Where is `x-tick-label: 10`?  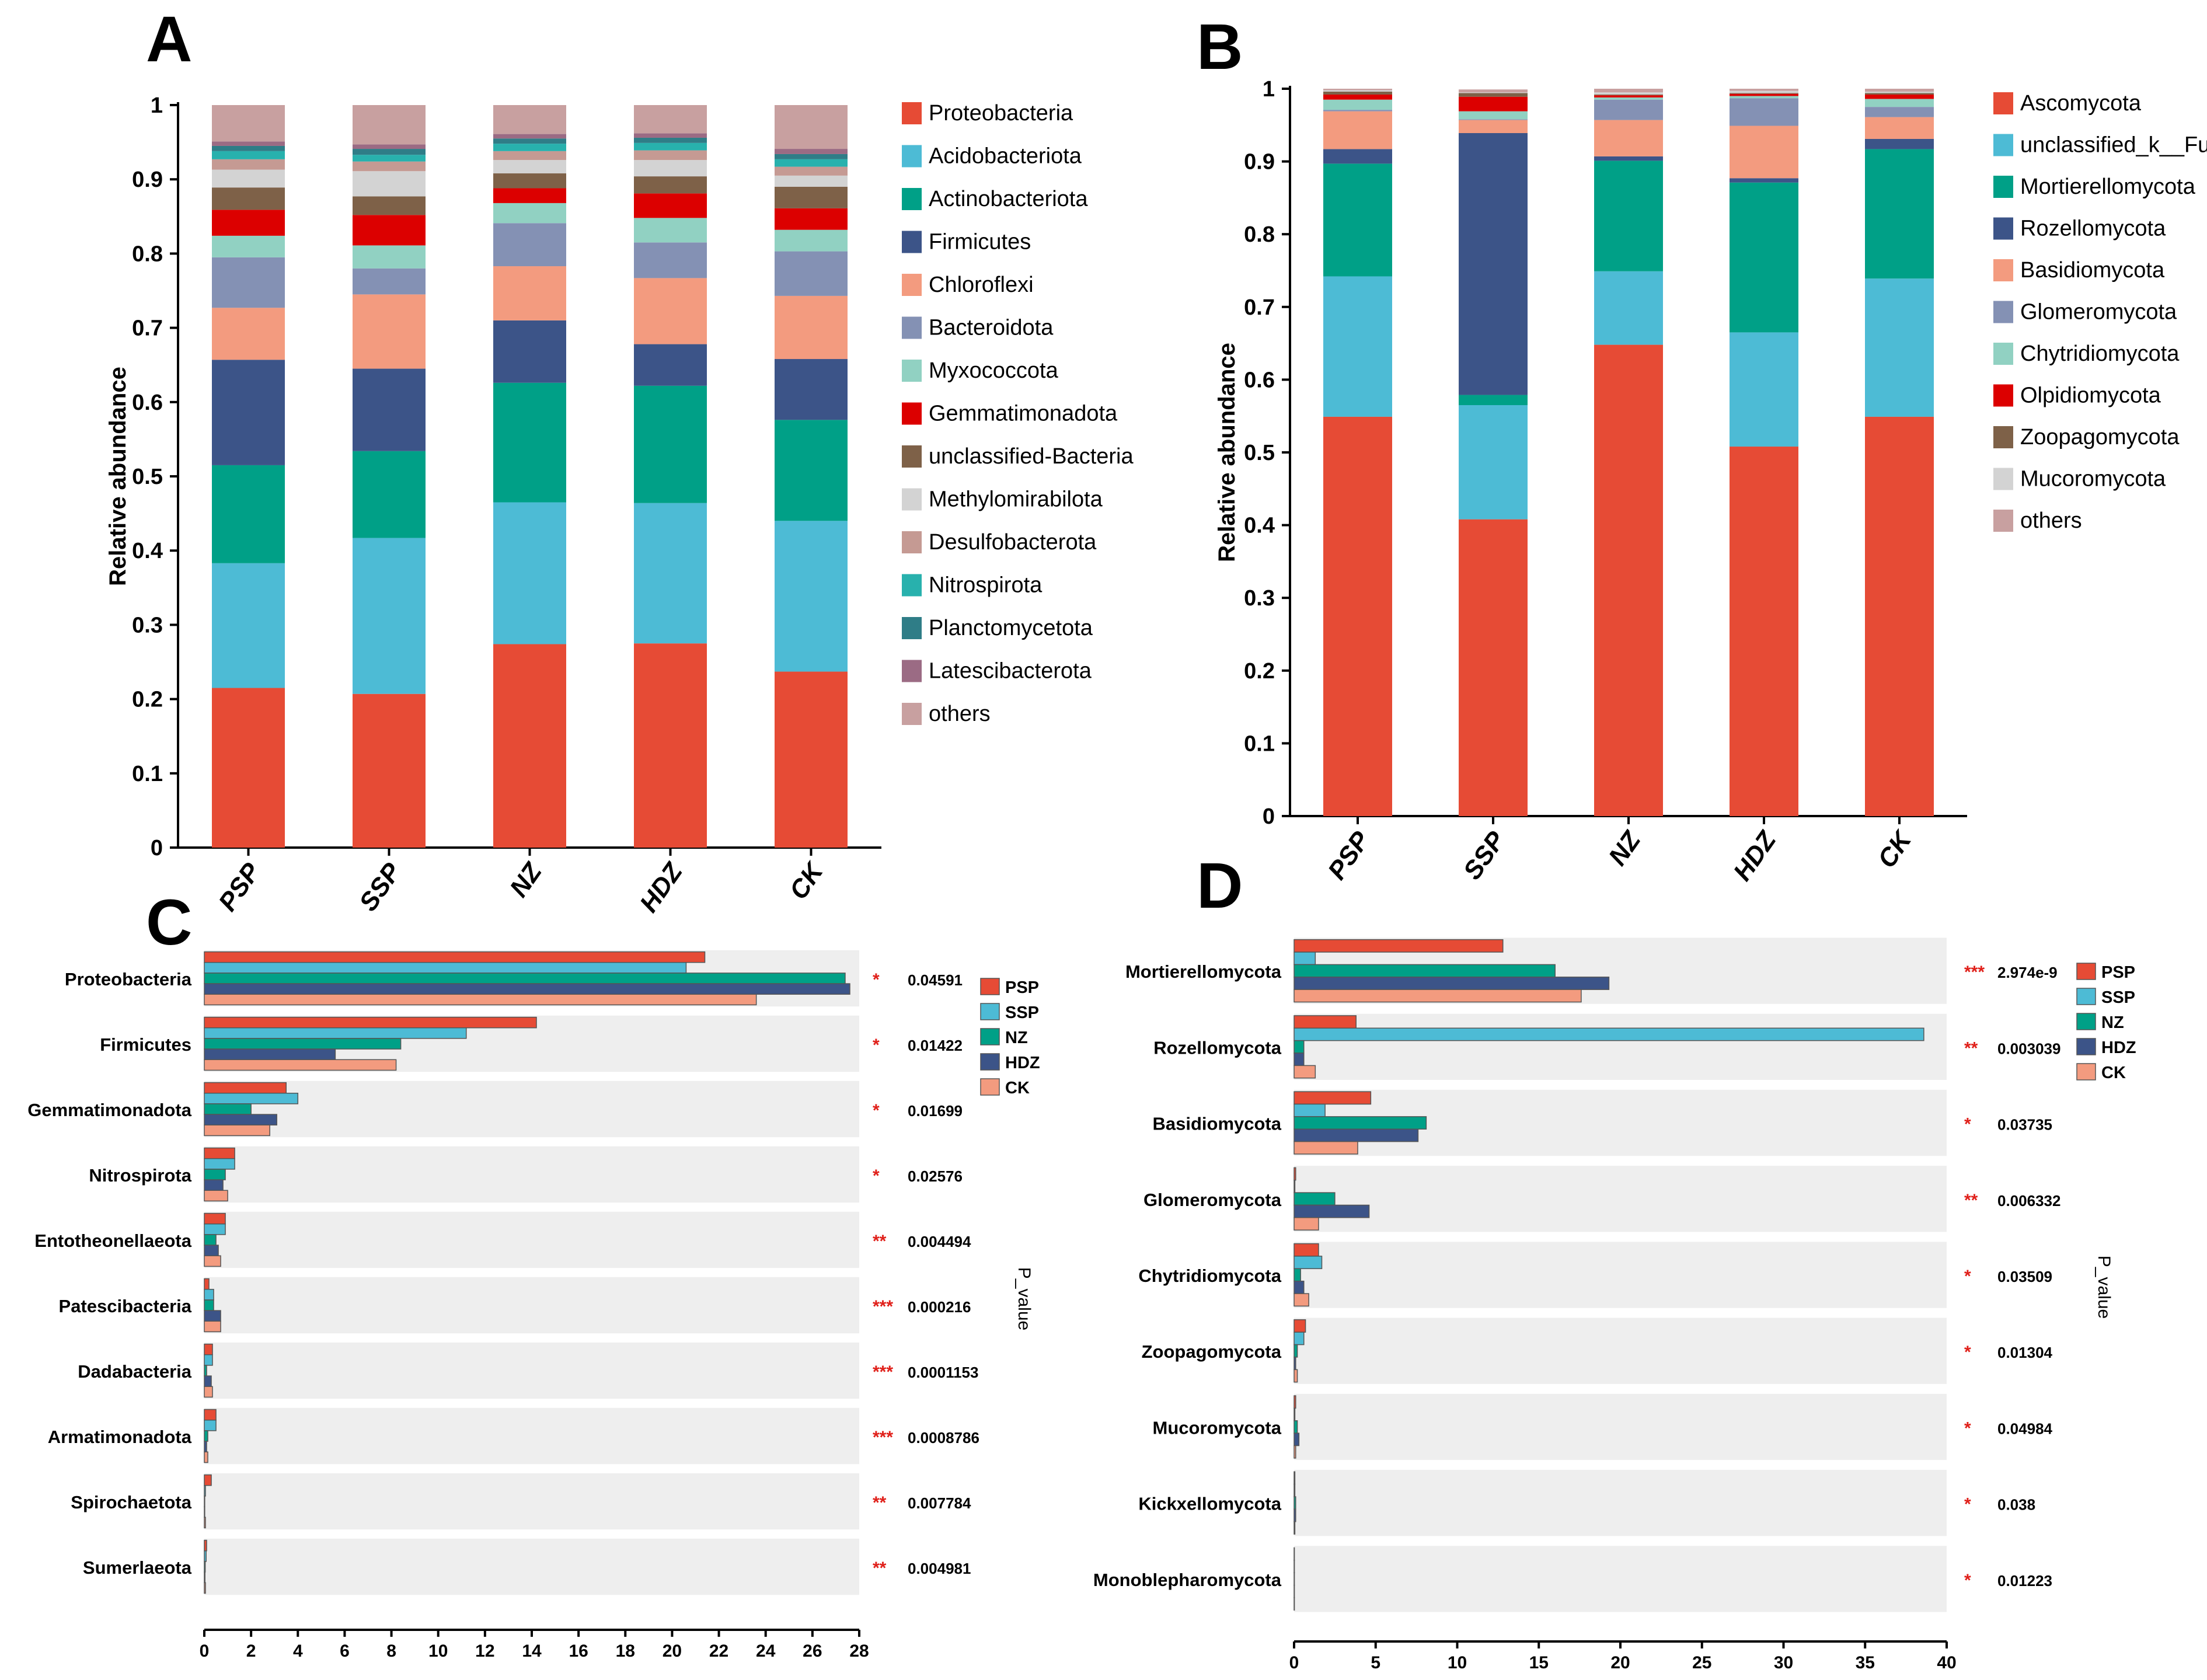 x-tick-label: 10 is located at coordinates (438, 1651).